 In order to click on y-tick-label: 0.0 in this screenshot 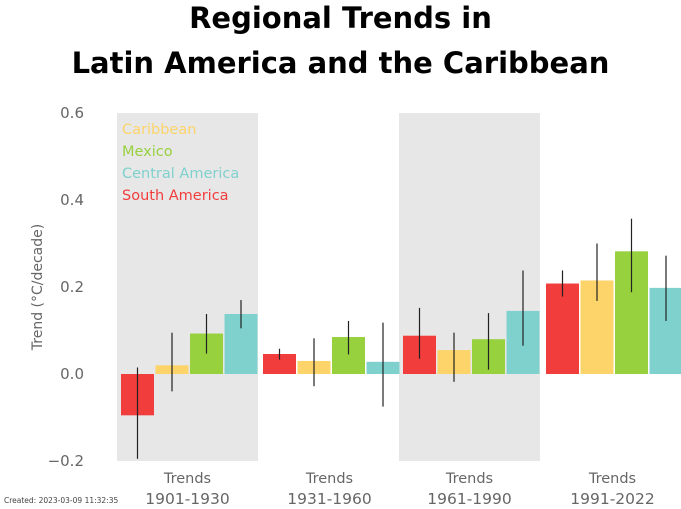, I will do `click(72, 374)`.